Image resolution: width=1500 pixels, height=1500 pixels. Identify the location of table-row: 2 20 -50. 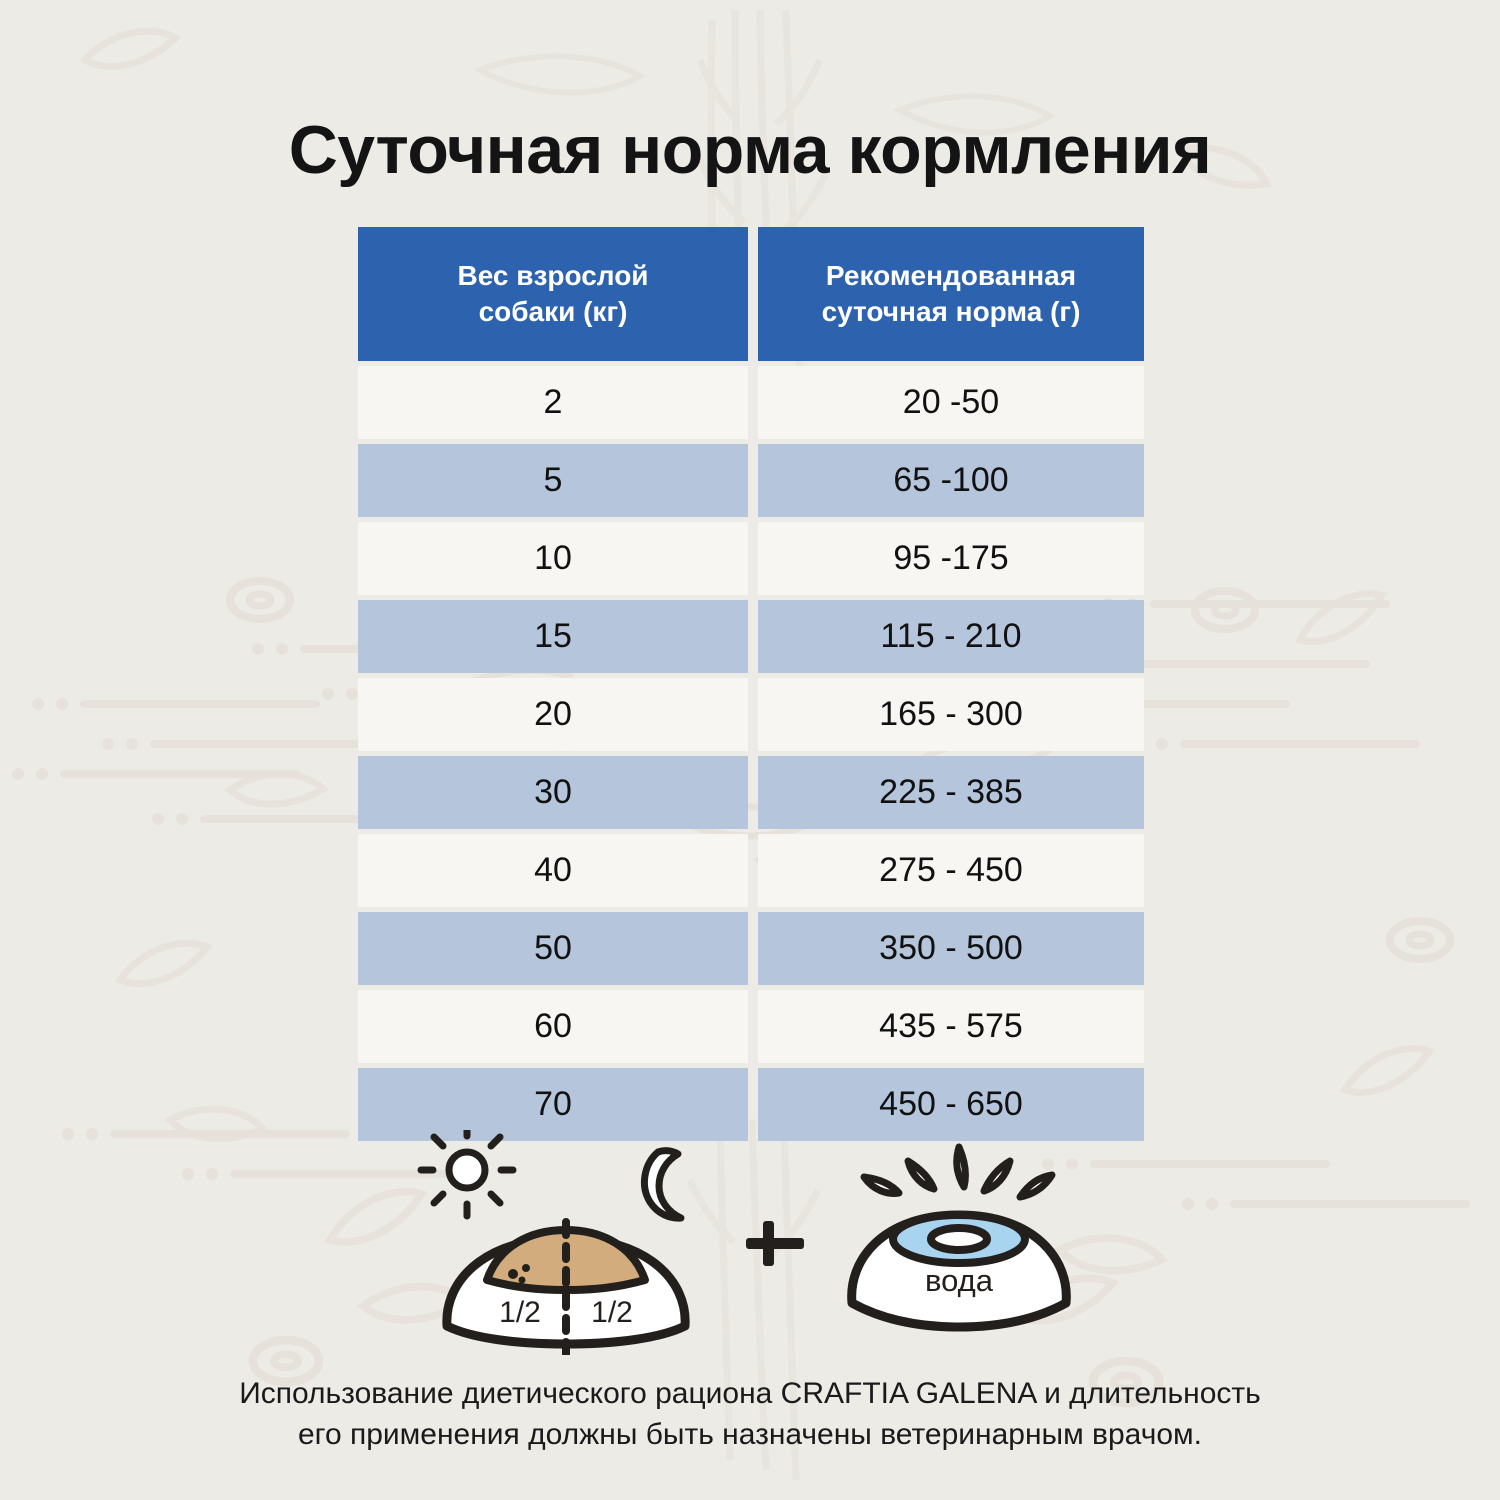
(751, 402).